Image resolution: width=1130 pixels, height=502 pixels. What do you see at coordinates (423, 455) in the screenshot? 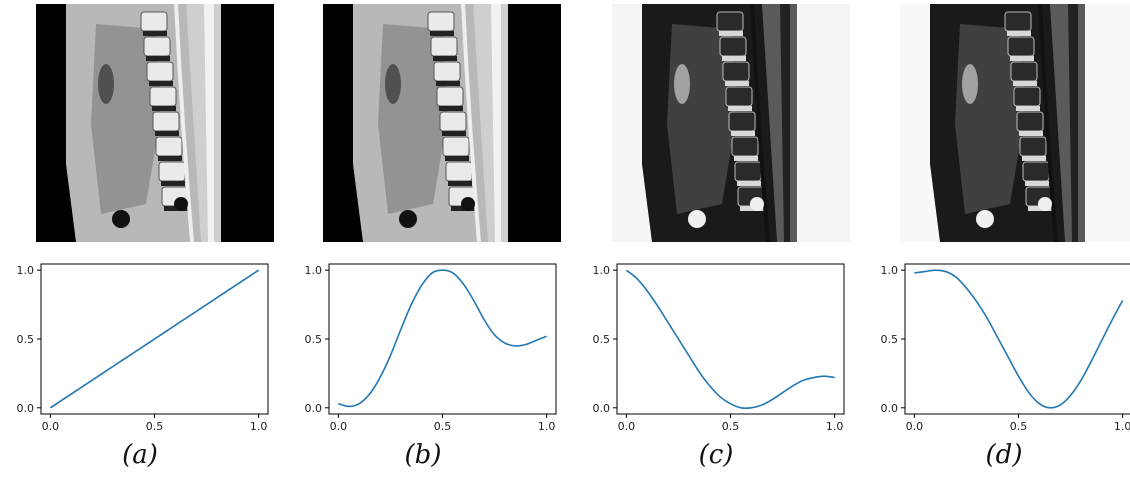
I see `caption-b: (b)` at bounding box center [423, 455].